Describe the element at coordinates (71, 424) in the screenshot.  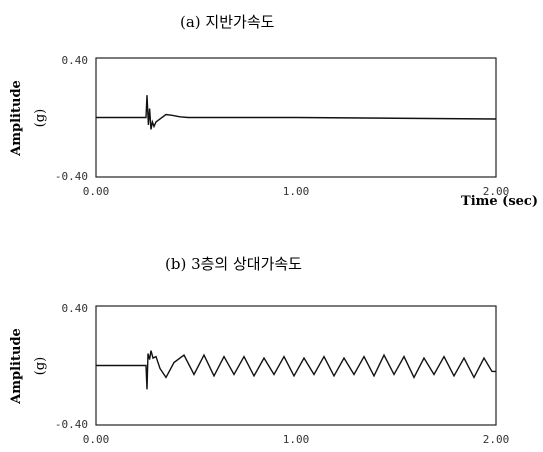
I see `panel-b-ytick-bottom: -0.40` at that location.